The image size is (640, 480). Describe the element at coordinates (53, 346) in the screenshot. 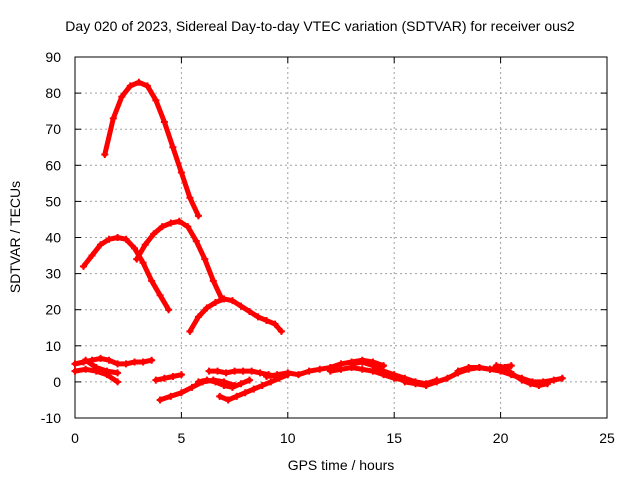

I see `y-tick-label: 10` at that location.